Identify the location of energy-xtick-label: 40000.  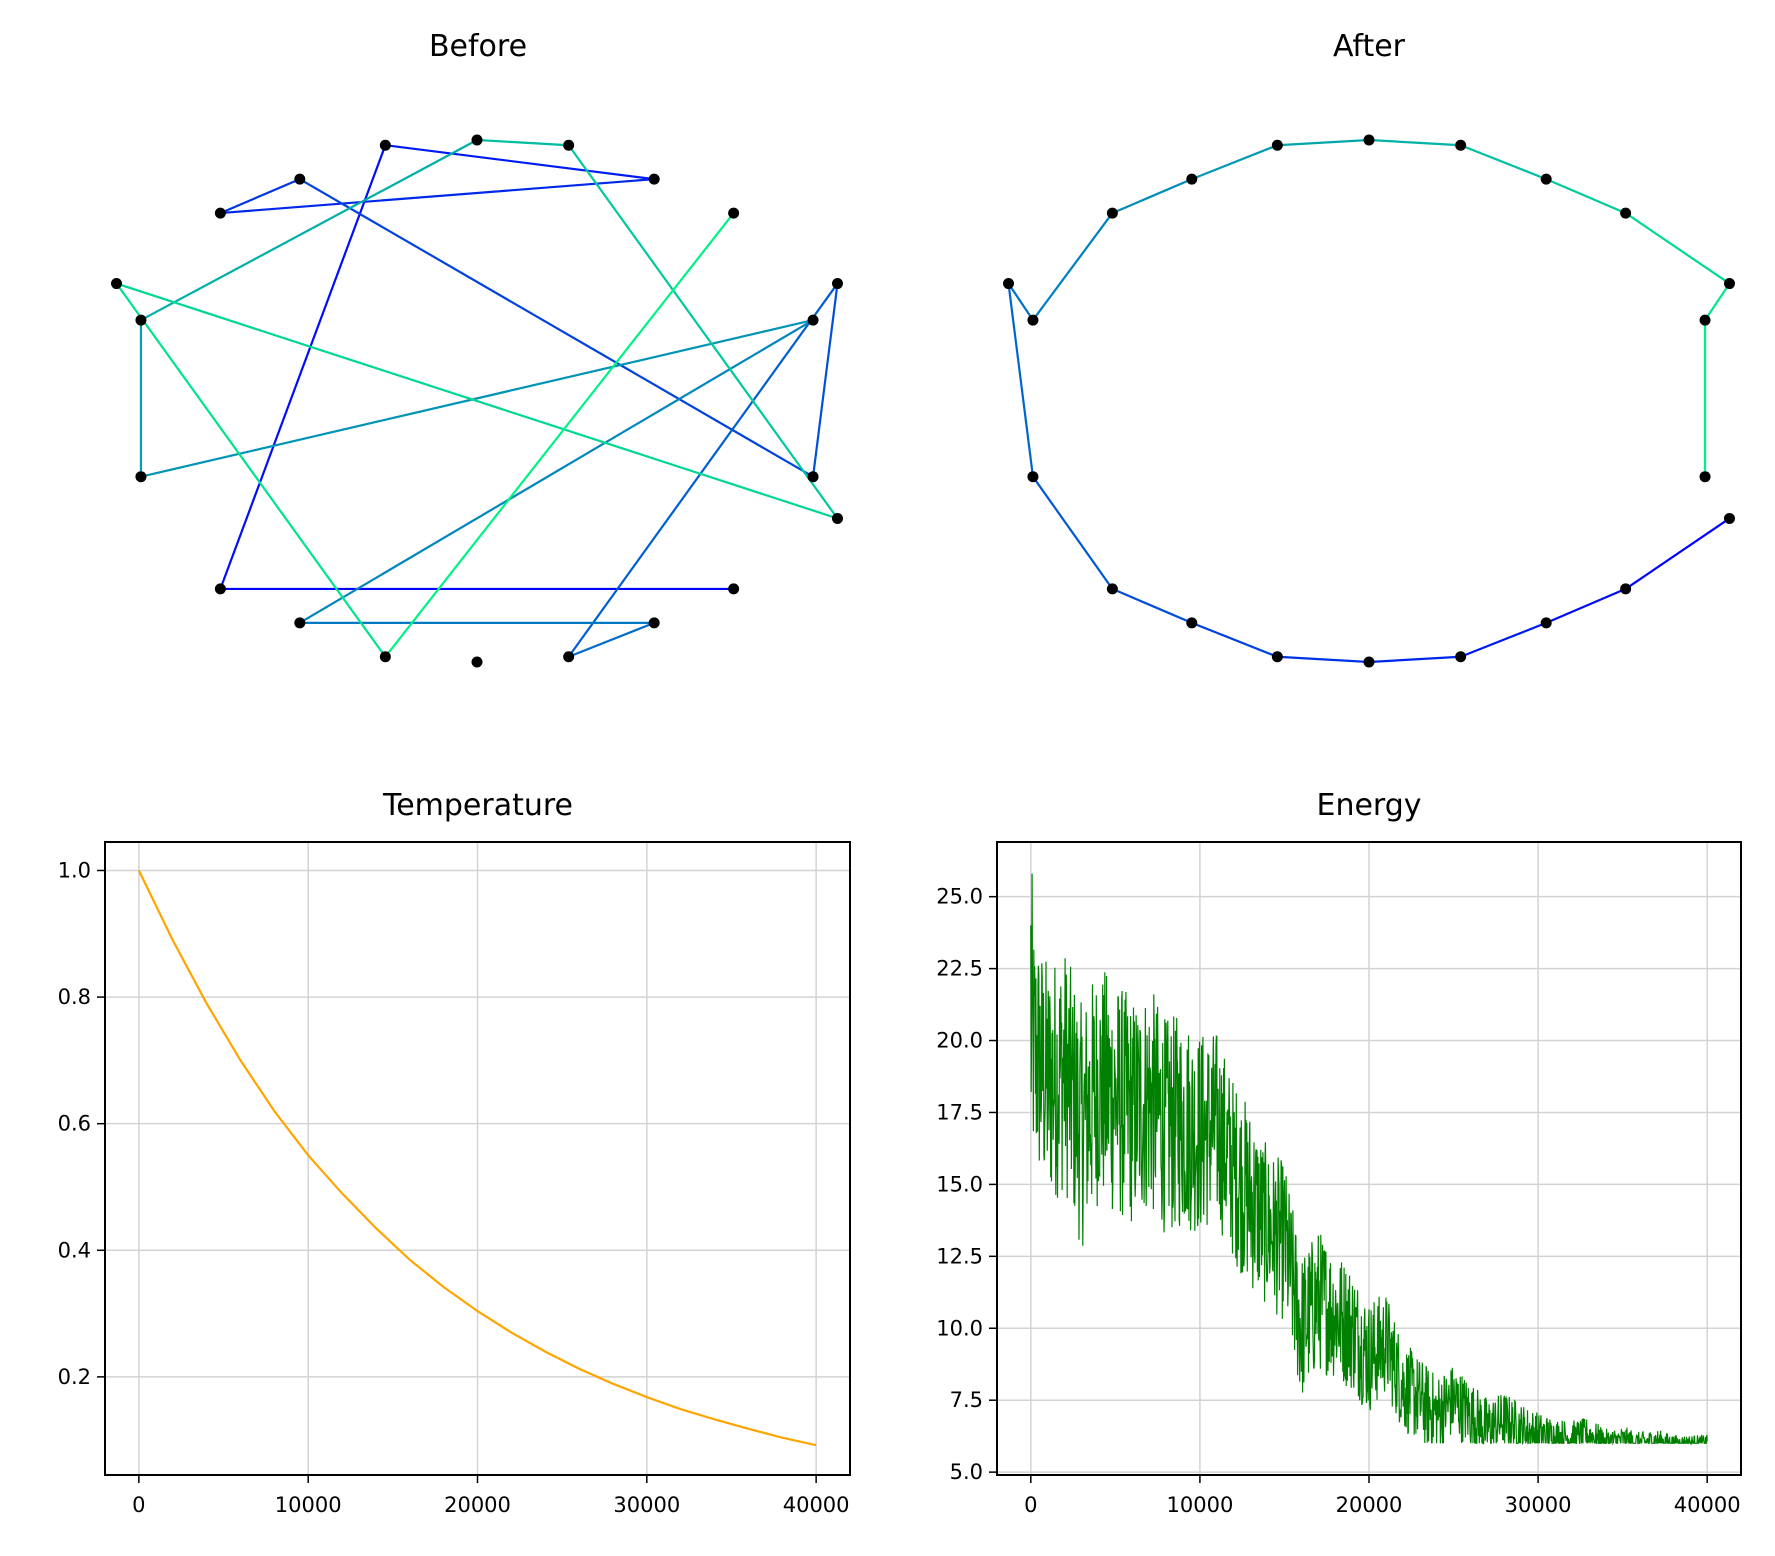
(1707, 1505).